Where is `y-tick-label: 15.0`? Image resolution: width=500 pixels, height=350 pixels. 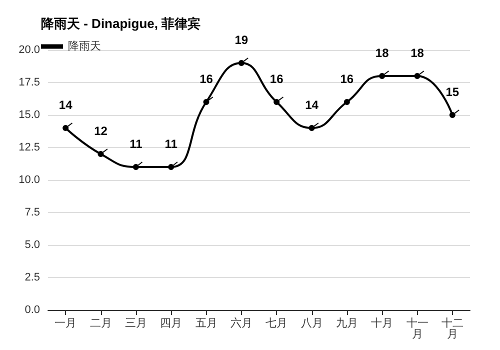 y-tick-label: 15.0 is located at coordinates (29, 115).